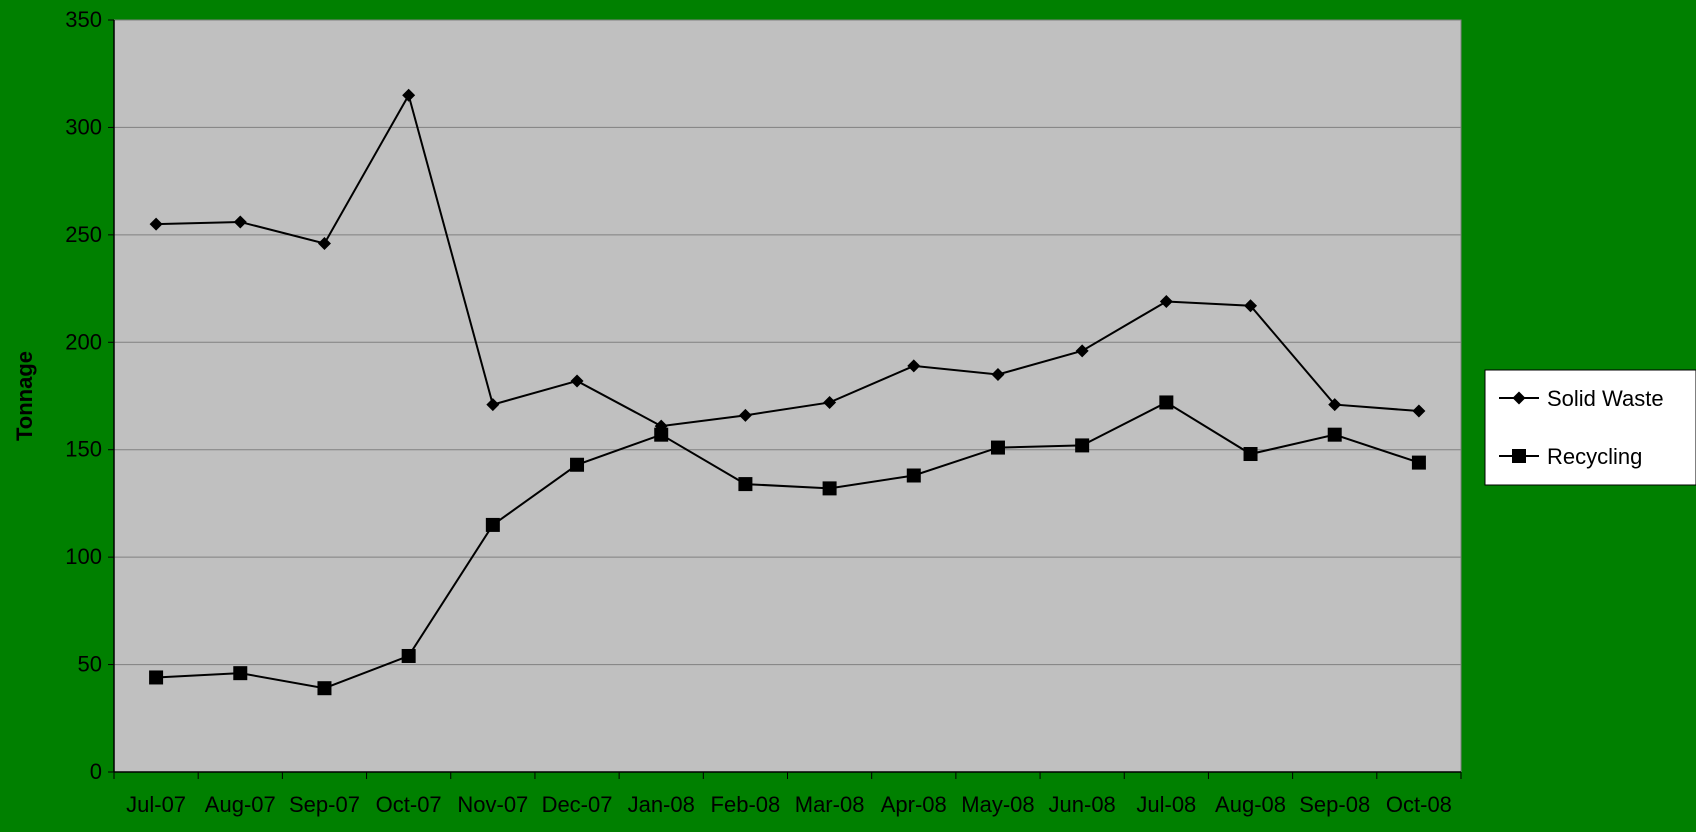 This screenshot has height=832, width=1696. What do you see at coordinates (1594, 456) in the screenshot?
I see `legend-label: Recycling` at bounding box center [1594, 456].